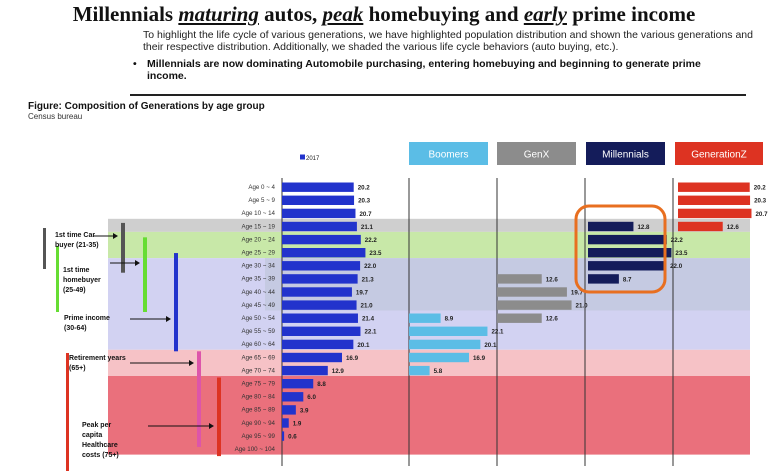 This screenshot has height=475, width=768. Describe the element at coordinates (627, 279) in the screenshot. I see `value-label-millennials: 8.7` at that location.